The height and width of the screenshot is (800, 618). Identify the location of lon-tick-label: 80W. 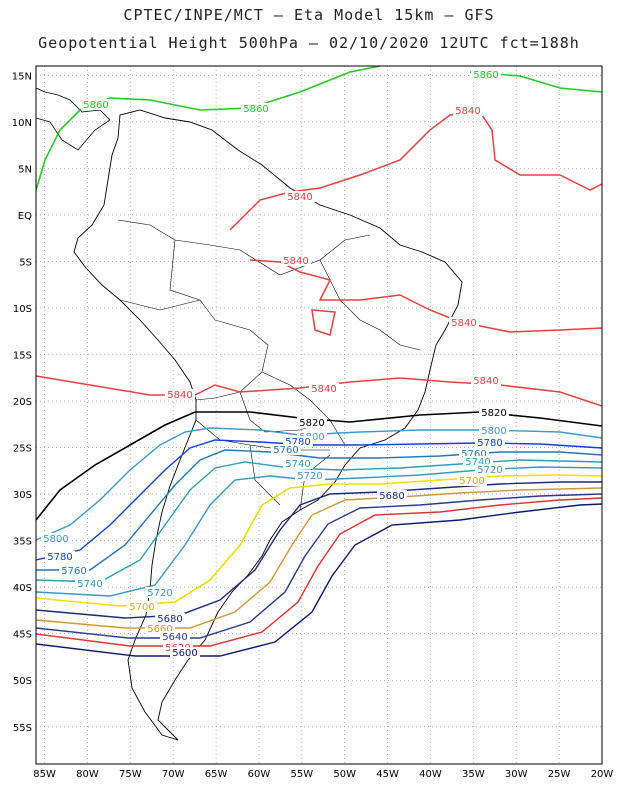
(87, 774).